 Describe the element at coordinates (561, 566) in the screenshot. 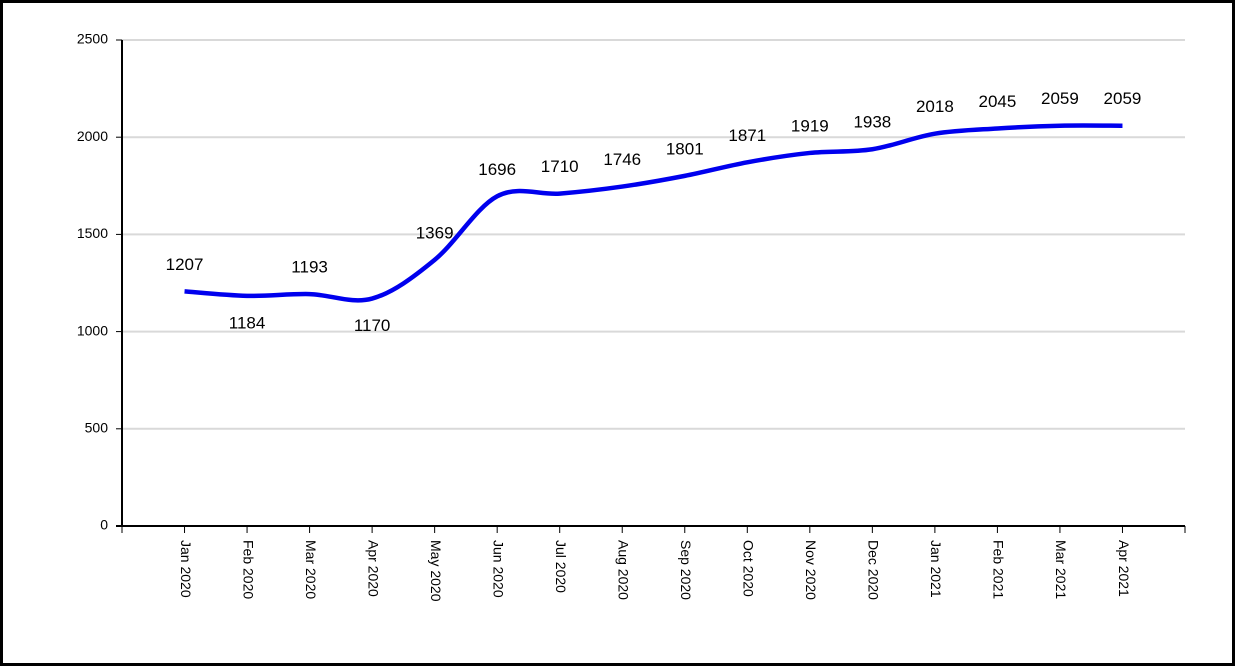

I see `x-tick-label: Jul 2020` at that location.